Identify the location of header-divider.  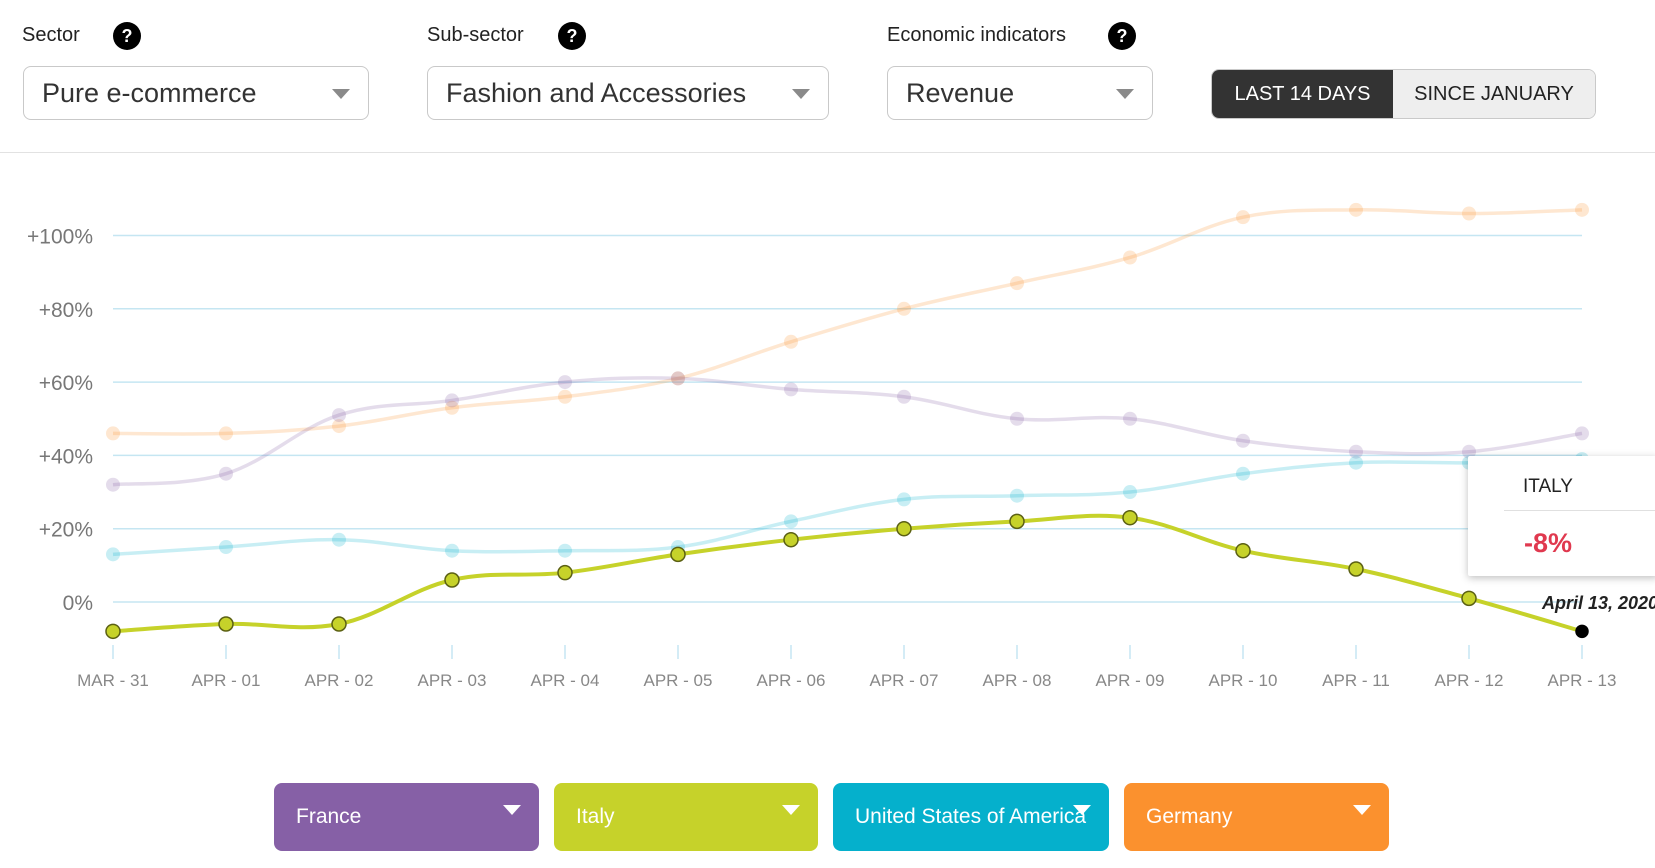
(827, 152).